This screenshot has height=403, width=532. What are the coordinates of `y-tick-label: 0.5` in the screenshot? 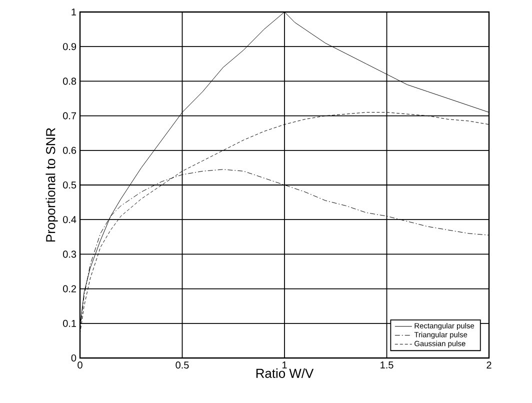 It's located at (69, 185).